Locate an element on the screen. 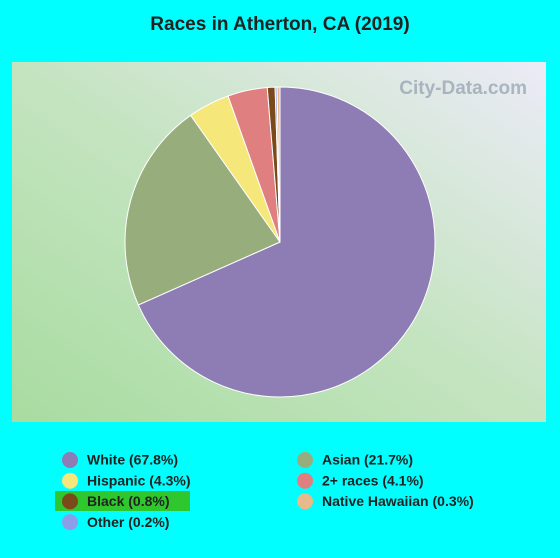  legend-label: Asian (21.7%) is located at coordinates (367, 460).